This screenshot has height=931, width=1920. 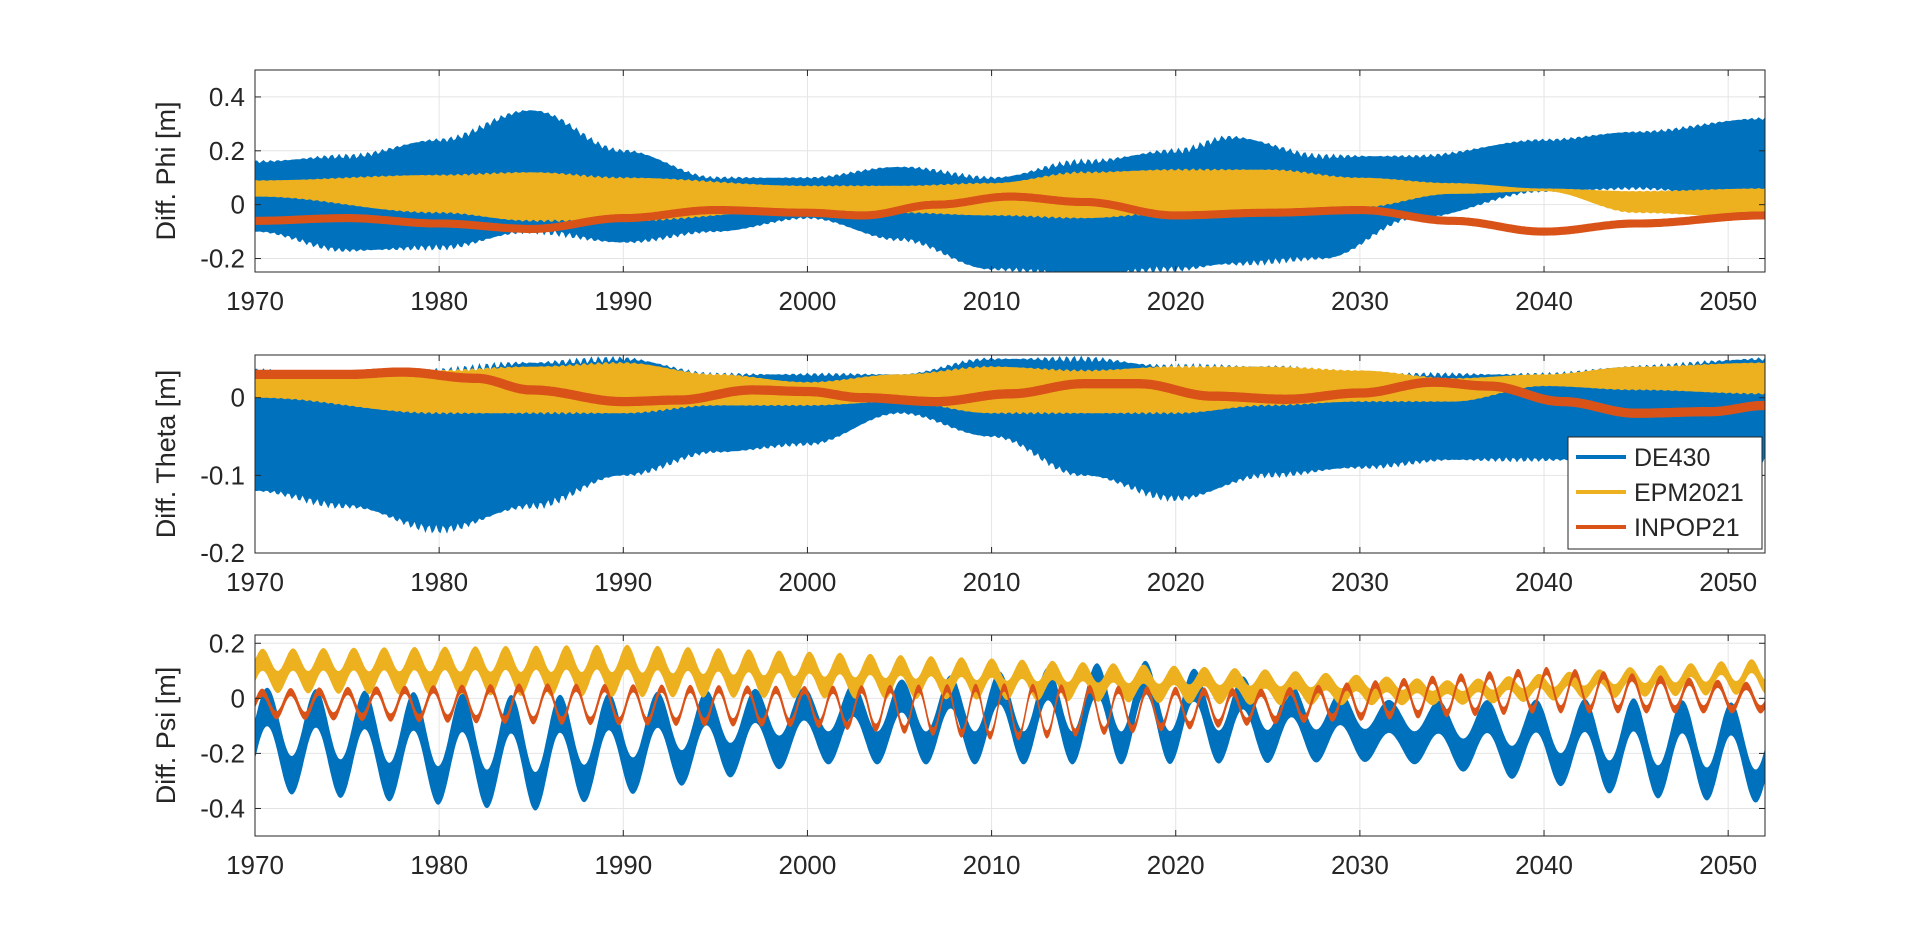 I want to click on y-axis-label: Diff. Phi [m], so click(x=166, y=170).